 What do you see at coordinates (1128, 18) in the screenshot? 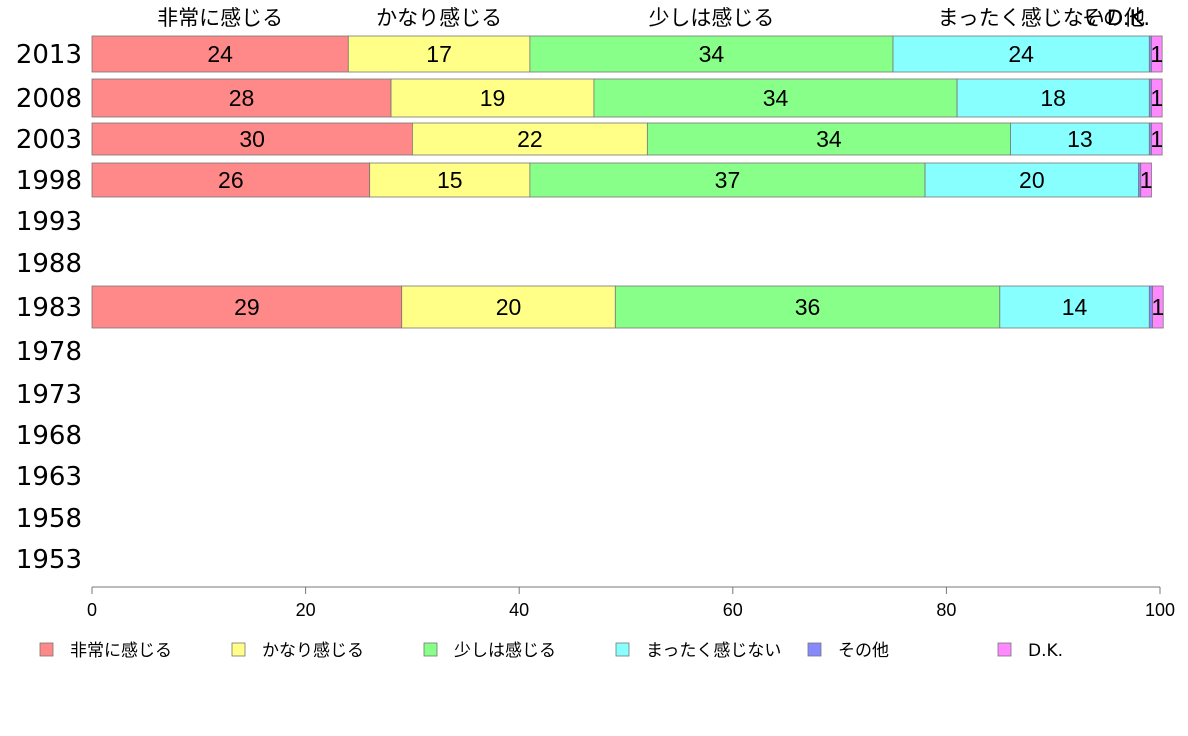
I see `category-header-5: D.K.` at bounding box center [1128, 18].